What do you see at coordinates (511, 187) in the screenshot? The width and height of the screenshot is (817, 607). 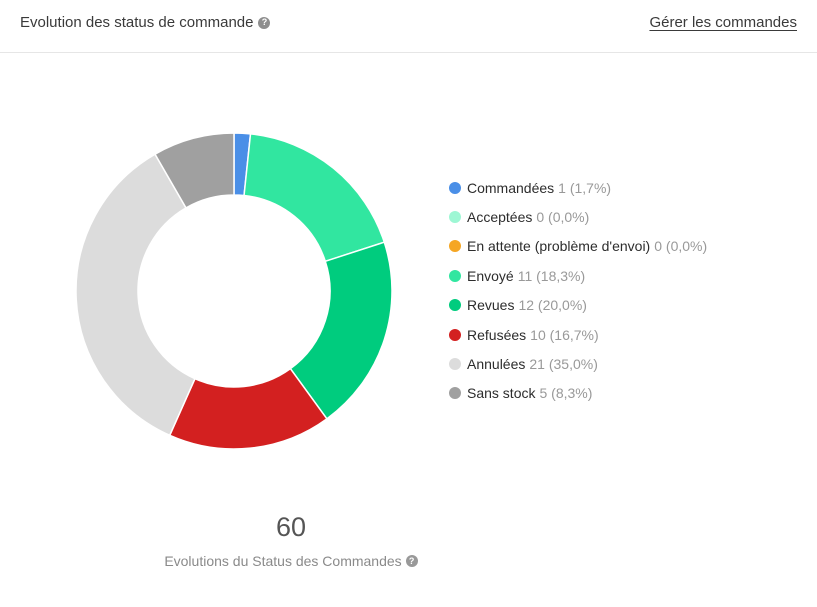 I see `legend-label: Commandées` at bounding box center [511, 187].